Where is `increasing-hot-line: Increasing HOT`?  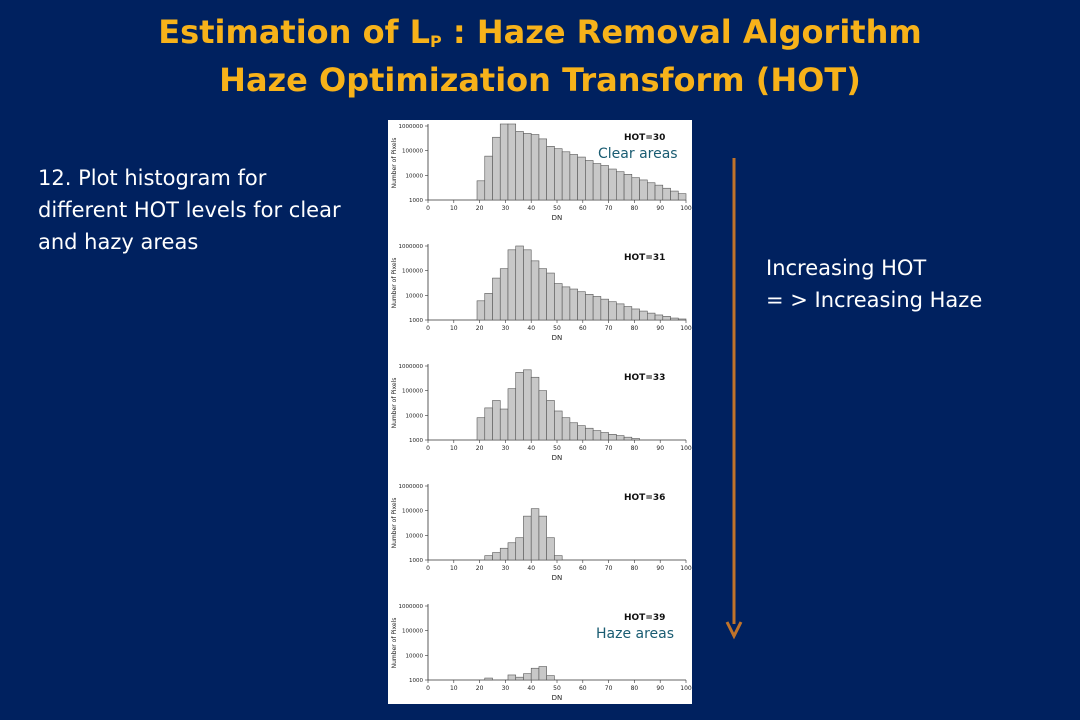 increasing-hot-line: Increasing HOT is located at coordinates (846, 268).